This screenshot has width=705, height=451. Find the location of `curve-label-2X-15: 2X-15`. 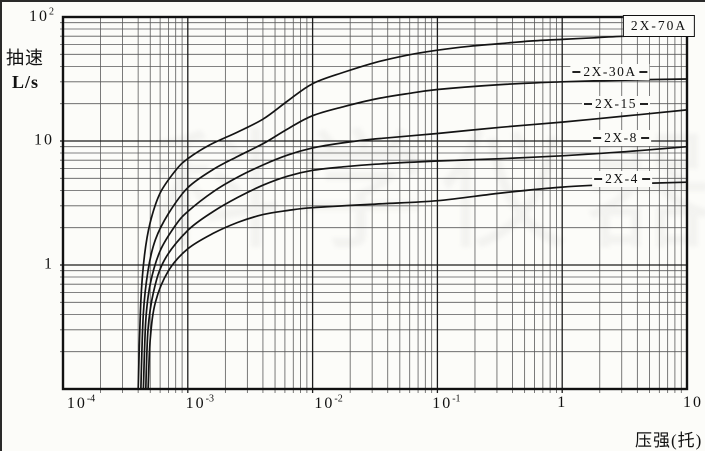

curve-label-2X-15: 2X-15 is located at coordinates (616, 104).